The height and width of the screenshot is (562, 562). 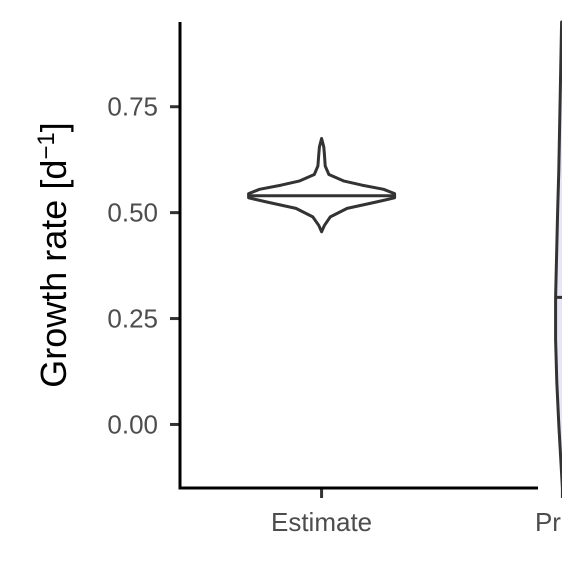 What do you see at coordinates (132, 107) in the screenshot?
I see `y-tick-label: 0.75` at bounding box center [132, 107].